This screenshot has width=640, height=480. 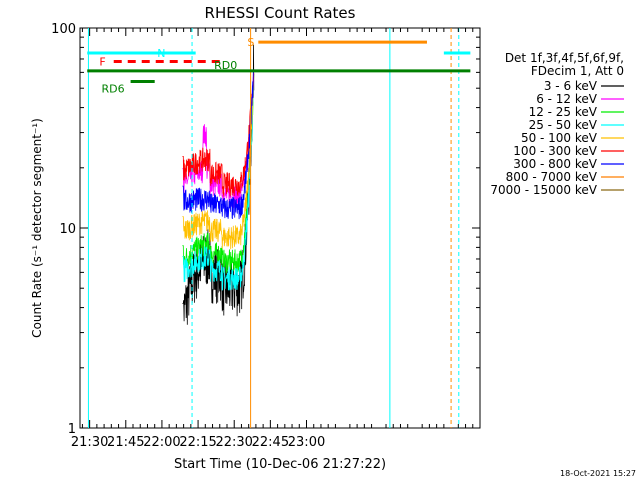 What do you see at coordinates (306, 442) in the screenshot?
I see `x-tick-label: 23:00` at bounding box center [306, 442].